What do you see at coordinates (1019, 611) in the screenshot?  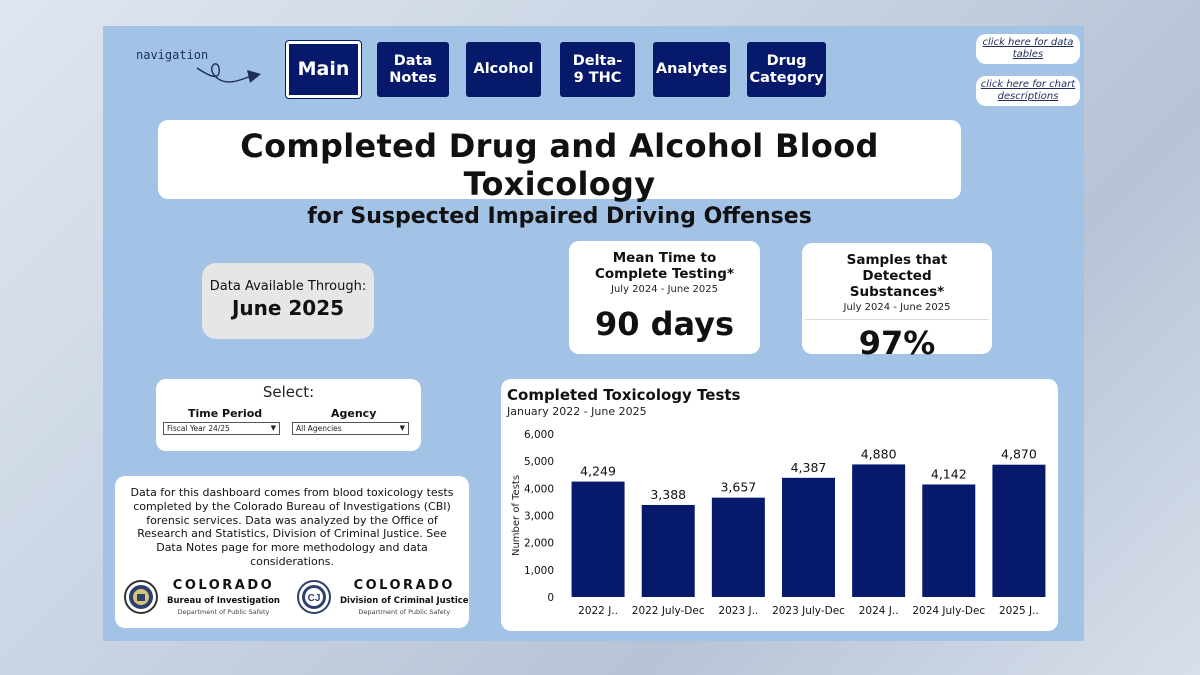 I see `x-tick-label: 2025 J..` at bounding box center [1019, 611].